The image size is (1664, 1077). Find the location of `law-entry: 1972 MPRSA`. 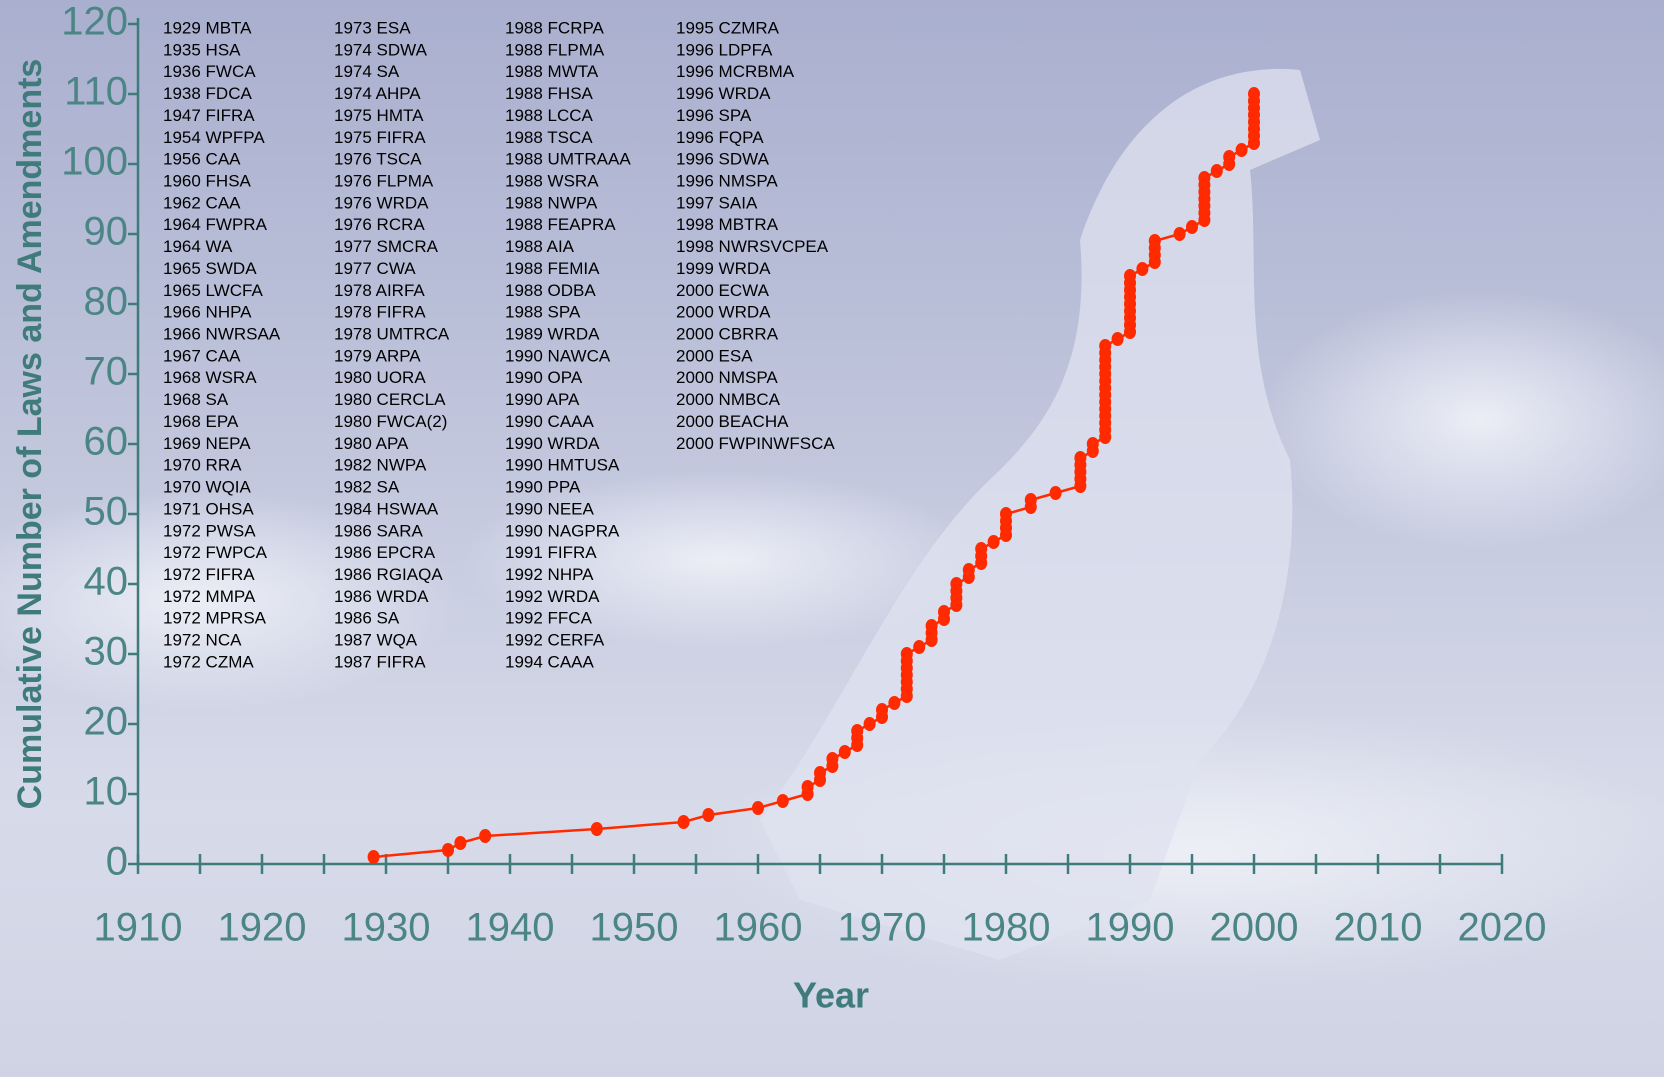

law-entry: 1972 MPRSA is located at coordinates (215, 618).